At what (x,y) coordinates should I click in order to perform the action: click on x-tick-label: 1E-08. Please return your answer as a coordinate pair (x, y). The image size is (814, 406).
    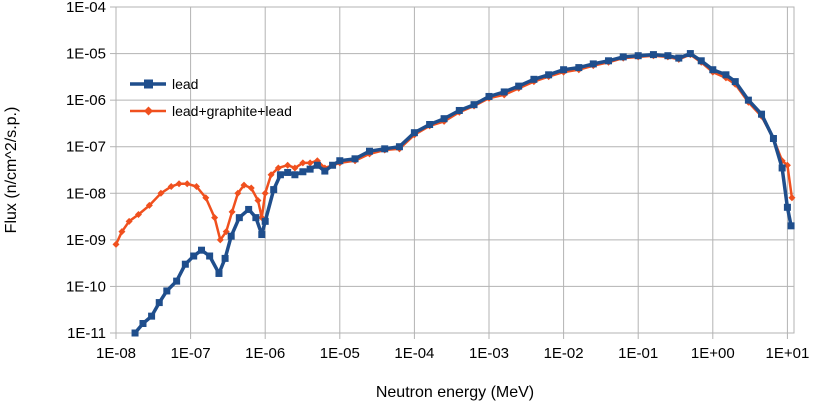
    Looking at the image, I should click on (116, 353).